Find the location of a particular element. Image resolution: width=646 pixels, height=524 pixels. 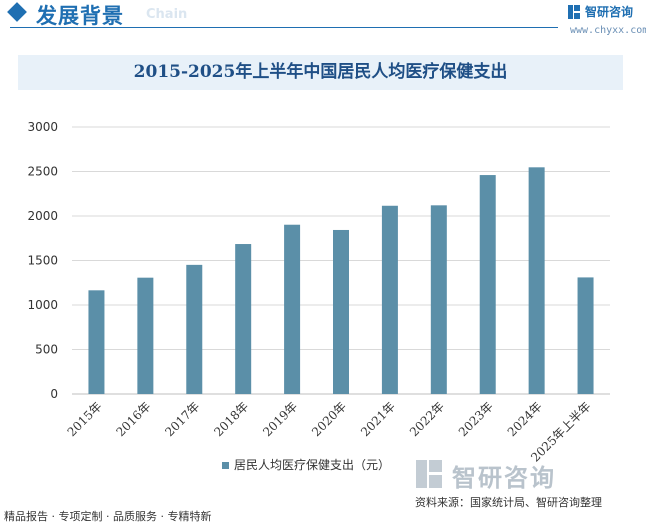

x-tick-label: 2019年 is located at coordinates (280, 419).